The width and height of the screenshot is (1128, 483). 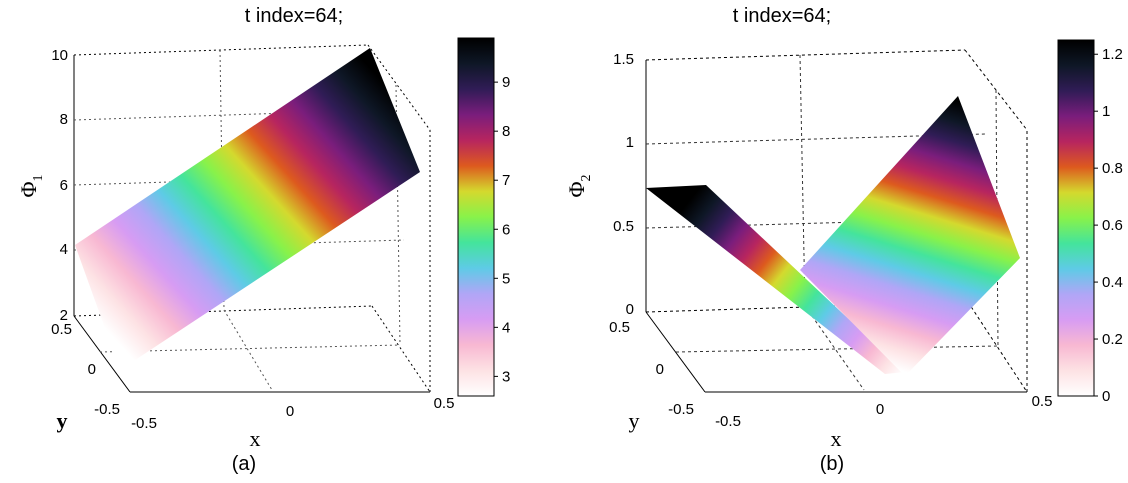 I want to click on panel-b-z-ticks: 1.5 1 0.5 0, so click(x=623, y=184).